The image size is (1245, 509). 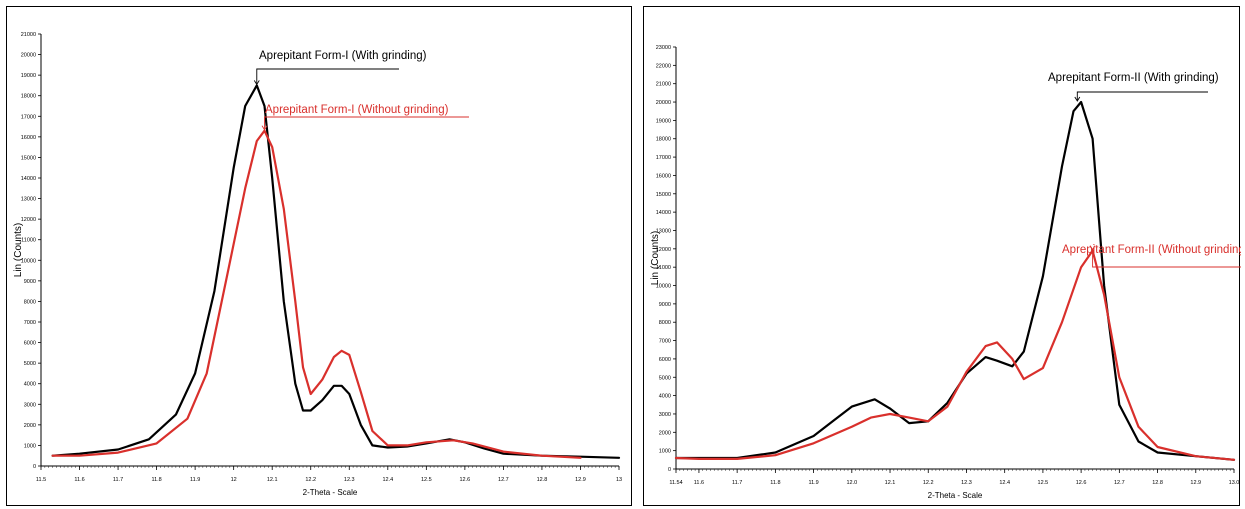 I want to click on annotation-label: Aprepitant Form-I (With grinding), so click(x=343, y=56).